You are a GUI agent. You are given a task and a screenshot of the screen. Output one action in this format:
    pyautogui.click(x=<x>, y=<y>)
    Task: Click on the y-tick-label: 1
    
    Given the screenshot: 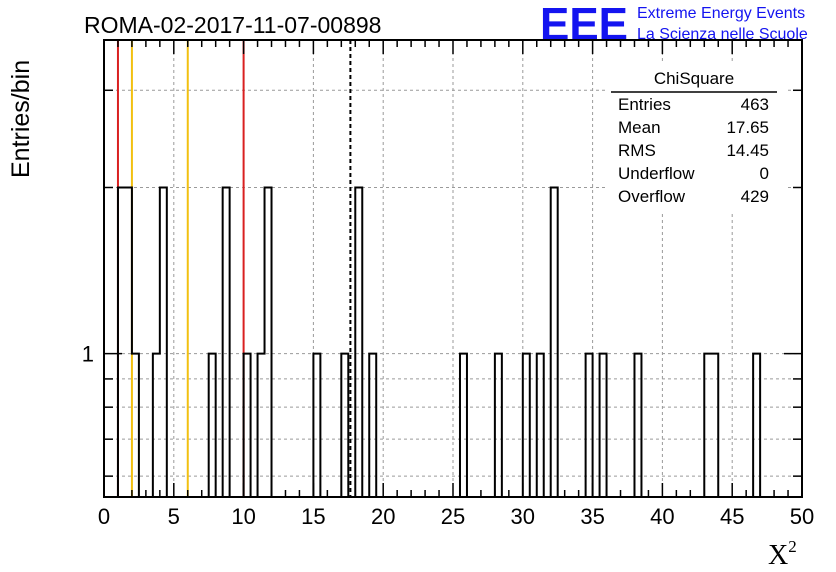 What is the action you would take?
    pyautogui.click(x=88, y=354)
    